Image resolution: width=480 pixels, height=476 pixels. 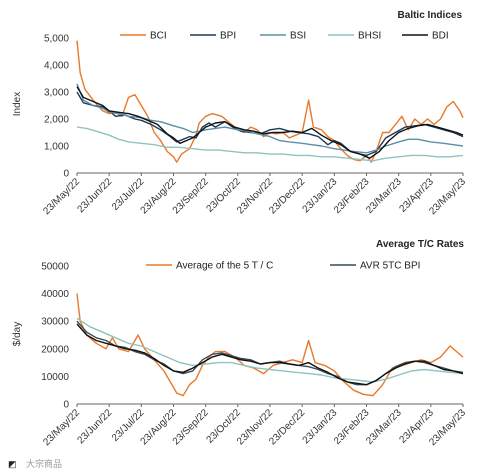 I want to click on top-chart-ylabel: Index, so click(x=17, y=104).